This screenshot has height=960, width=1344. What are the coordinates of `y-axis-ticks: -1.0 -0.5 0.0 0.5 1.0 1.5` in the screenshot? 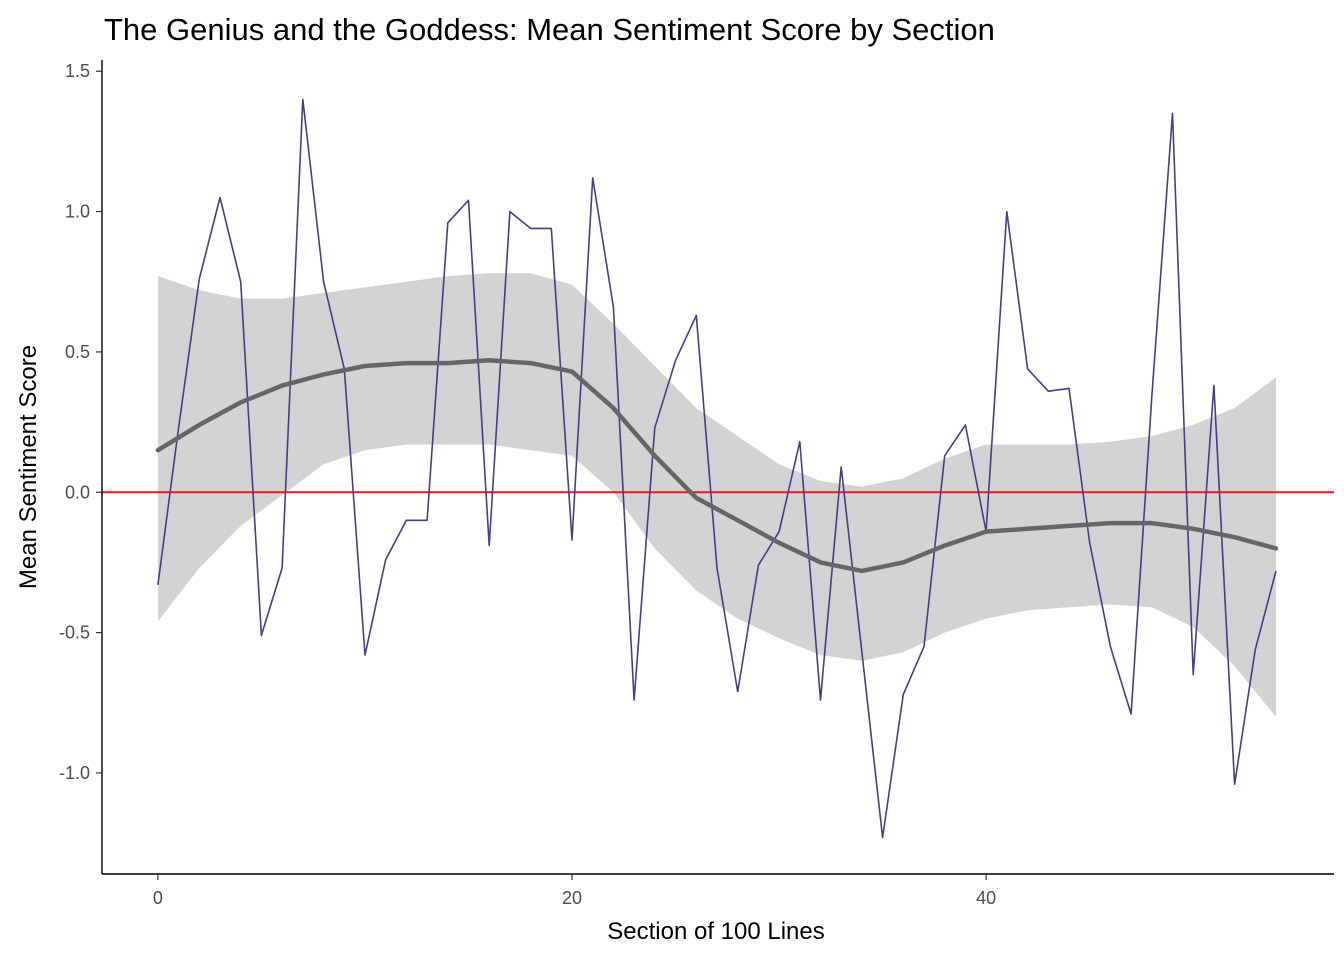 It's located at (80, 422).